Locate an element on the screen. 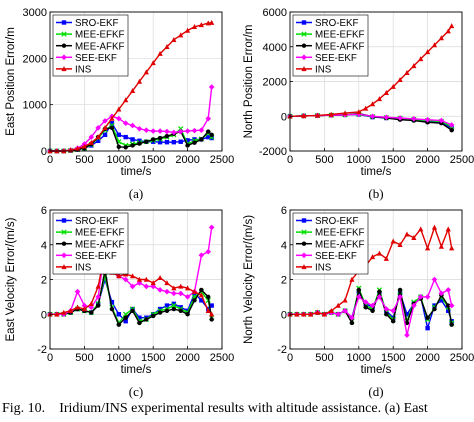 The image size is (474, 422). panel-b-legend-entry-see-ekf: SEE-EKF is located at coordinates (326, 58).